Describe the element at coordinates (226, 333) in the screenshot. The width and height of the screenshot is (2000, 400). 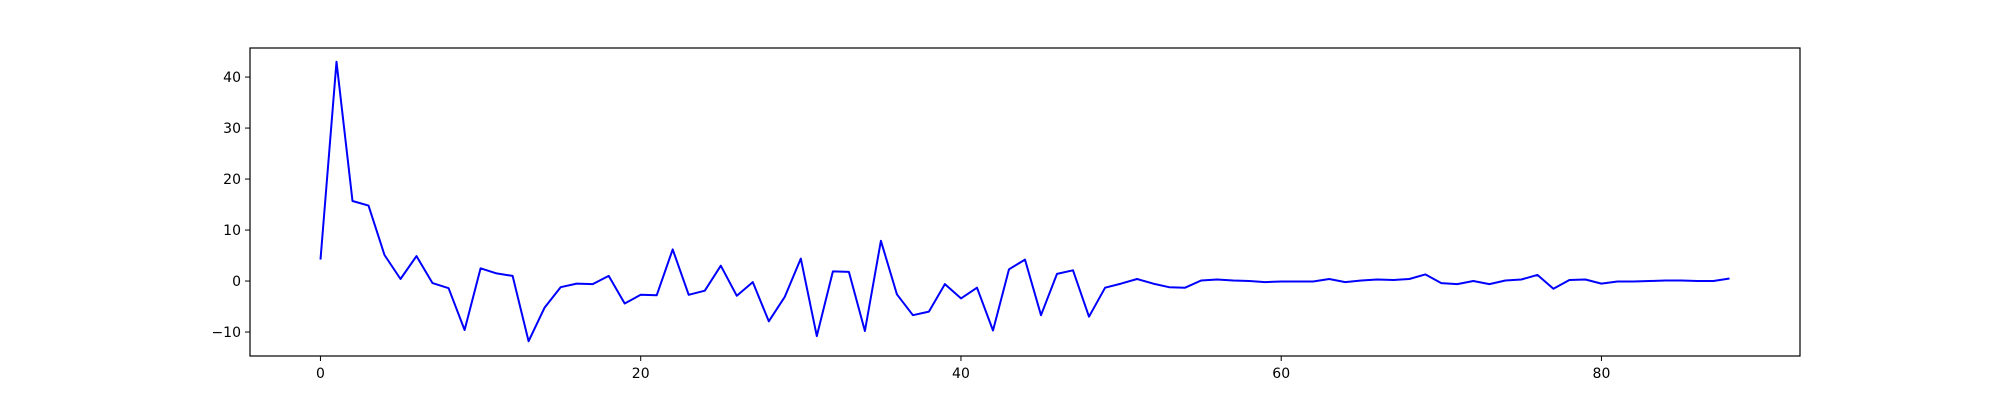
I see `y-tick-label: −10` at that location.